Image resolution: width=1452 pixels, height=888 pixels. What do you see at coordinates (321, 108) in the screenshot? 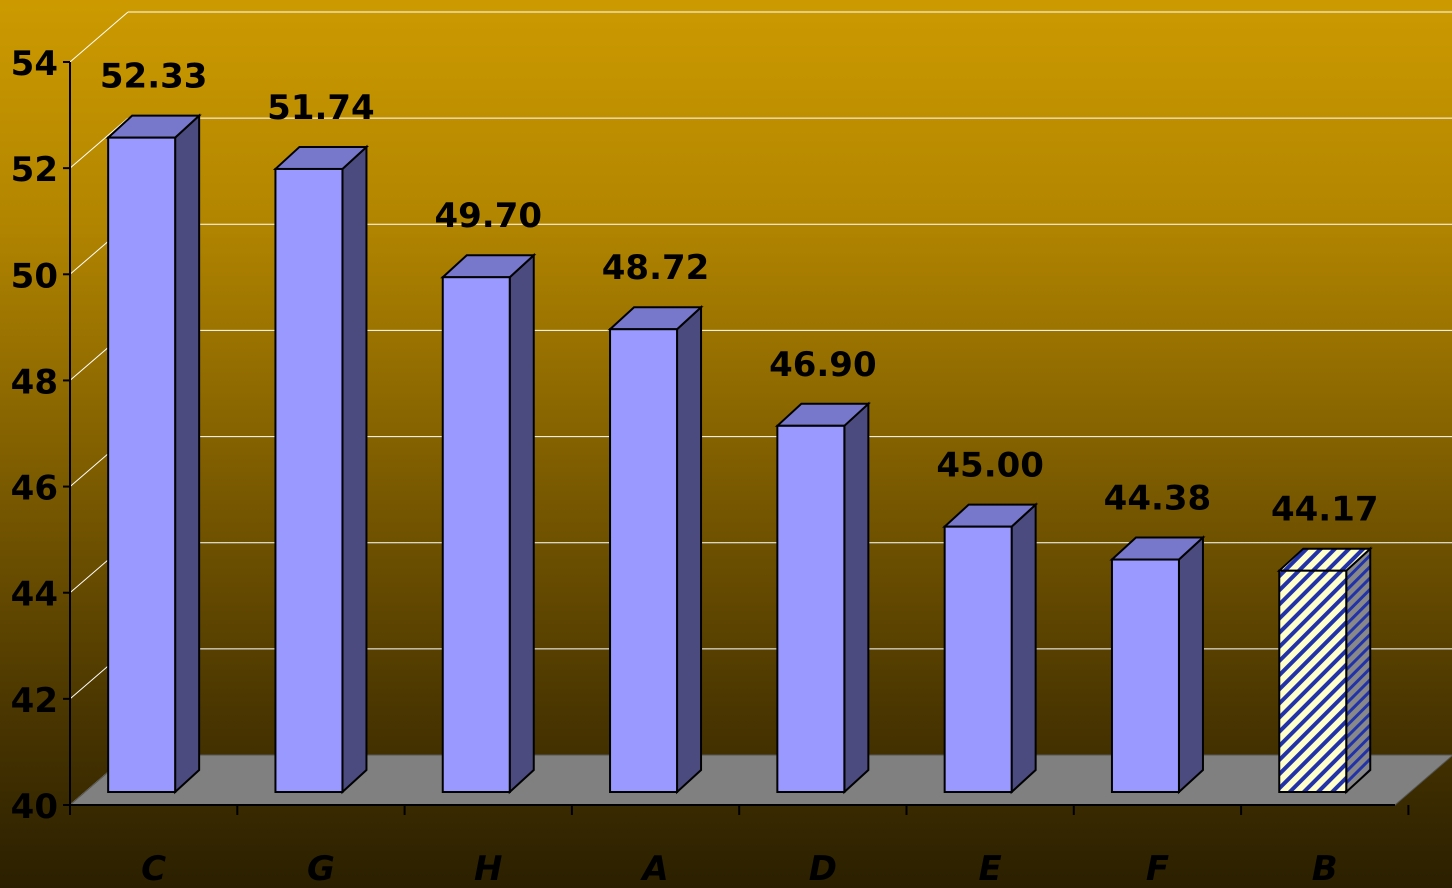
I see `data-label: 51.74` at bounding box center [321, 108].